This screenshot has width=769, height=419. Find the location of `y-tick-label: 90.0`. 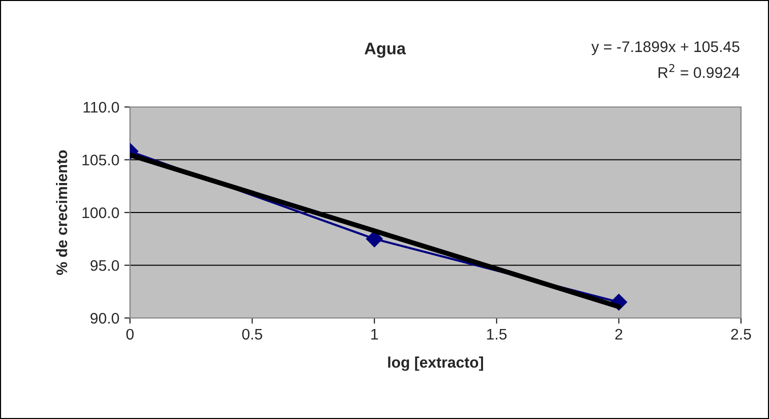

y-tick-label: 90.0 is located at coordinates (104, 318).